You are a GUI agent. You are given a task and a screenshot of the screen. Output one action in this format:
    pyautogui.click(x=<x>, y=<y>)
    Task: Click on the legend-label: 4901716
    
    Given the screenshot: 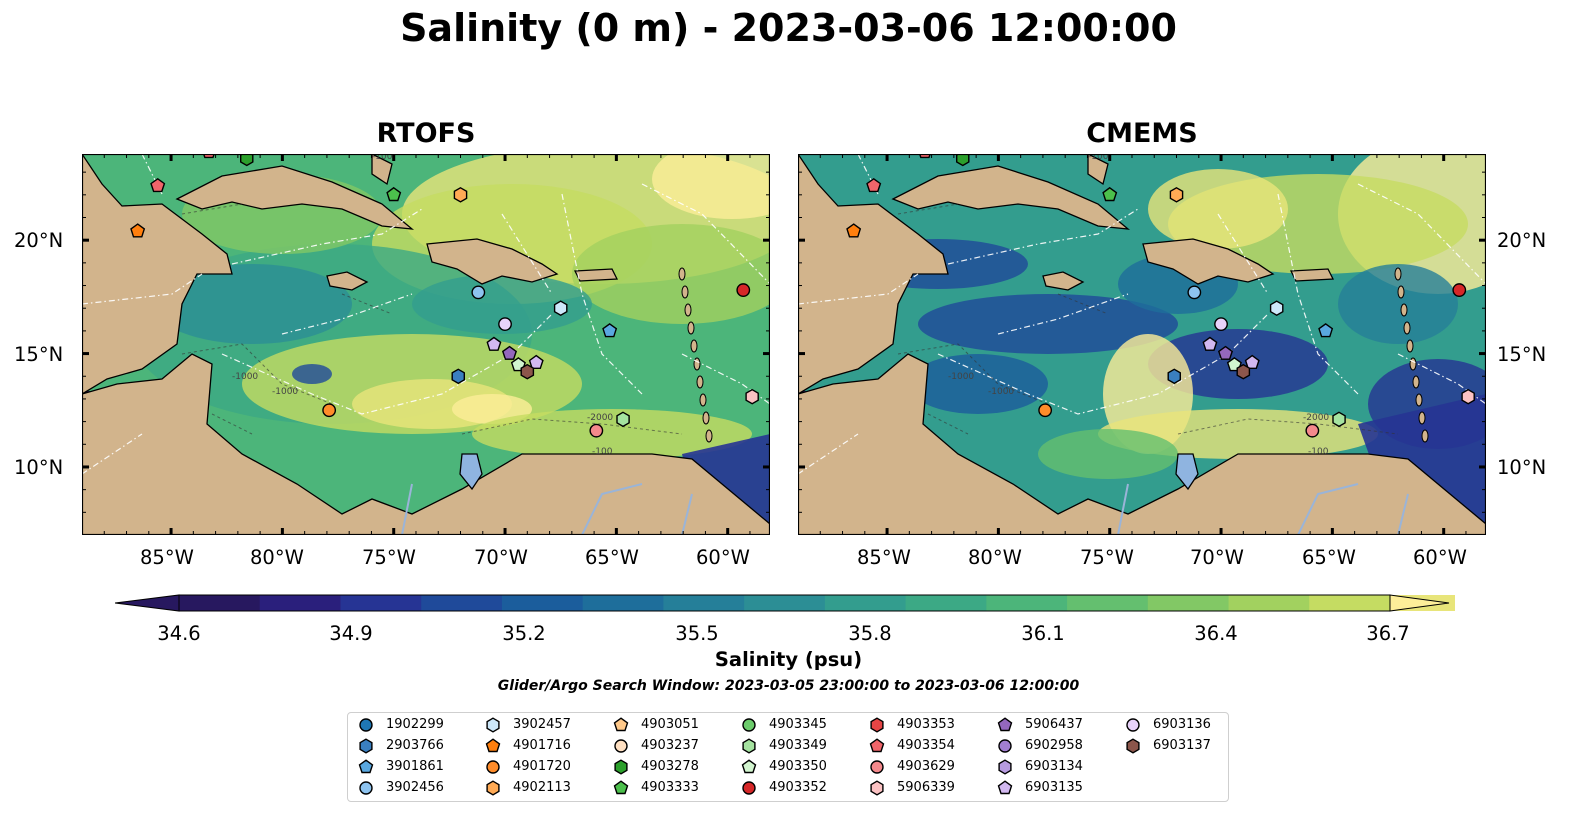 What is the action you would take?
    pyautogui.click(x=542, y=745)
    